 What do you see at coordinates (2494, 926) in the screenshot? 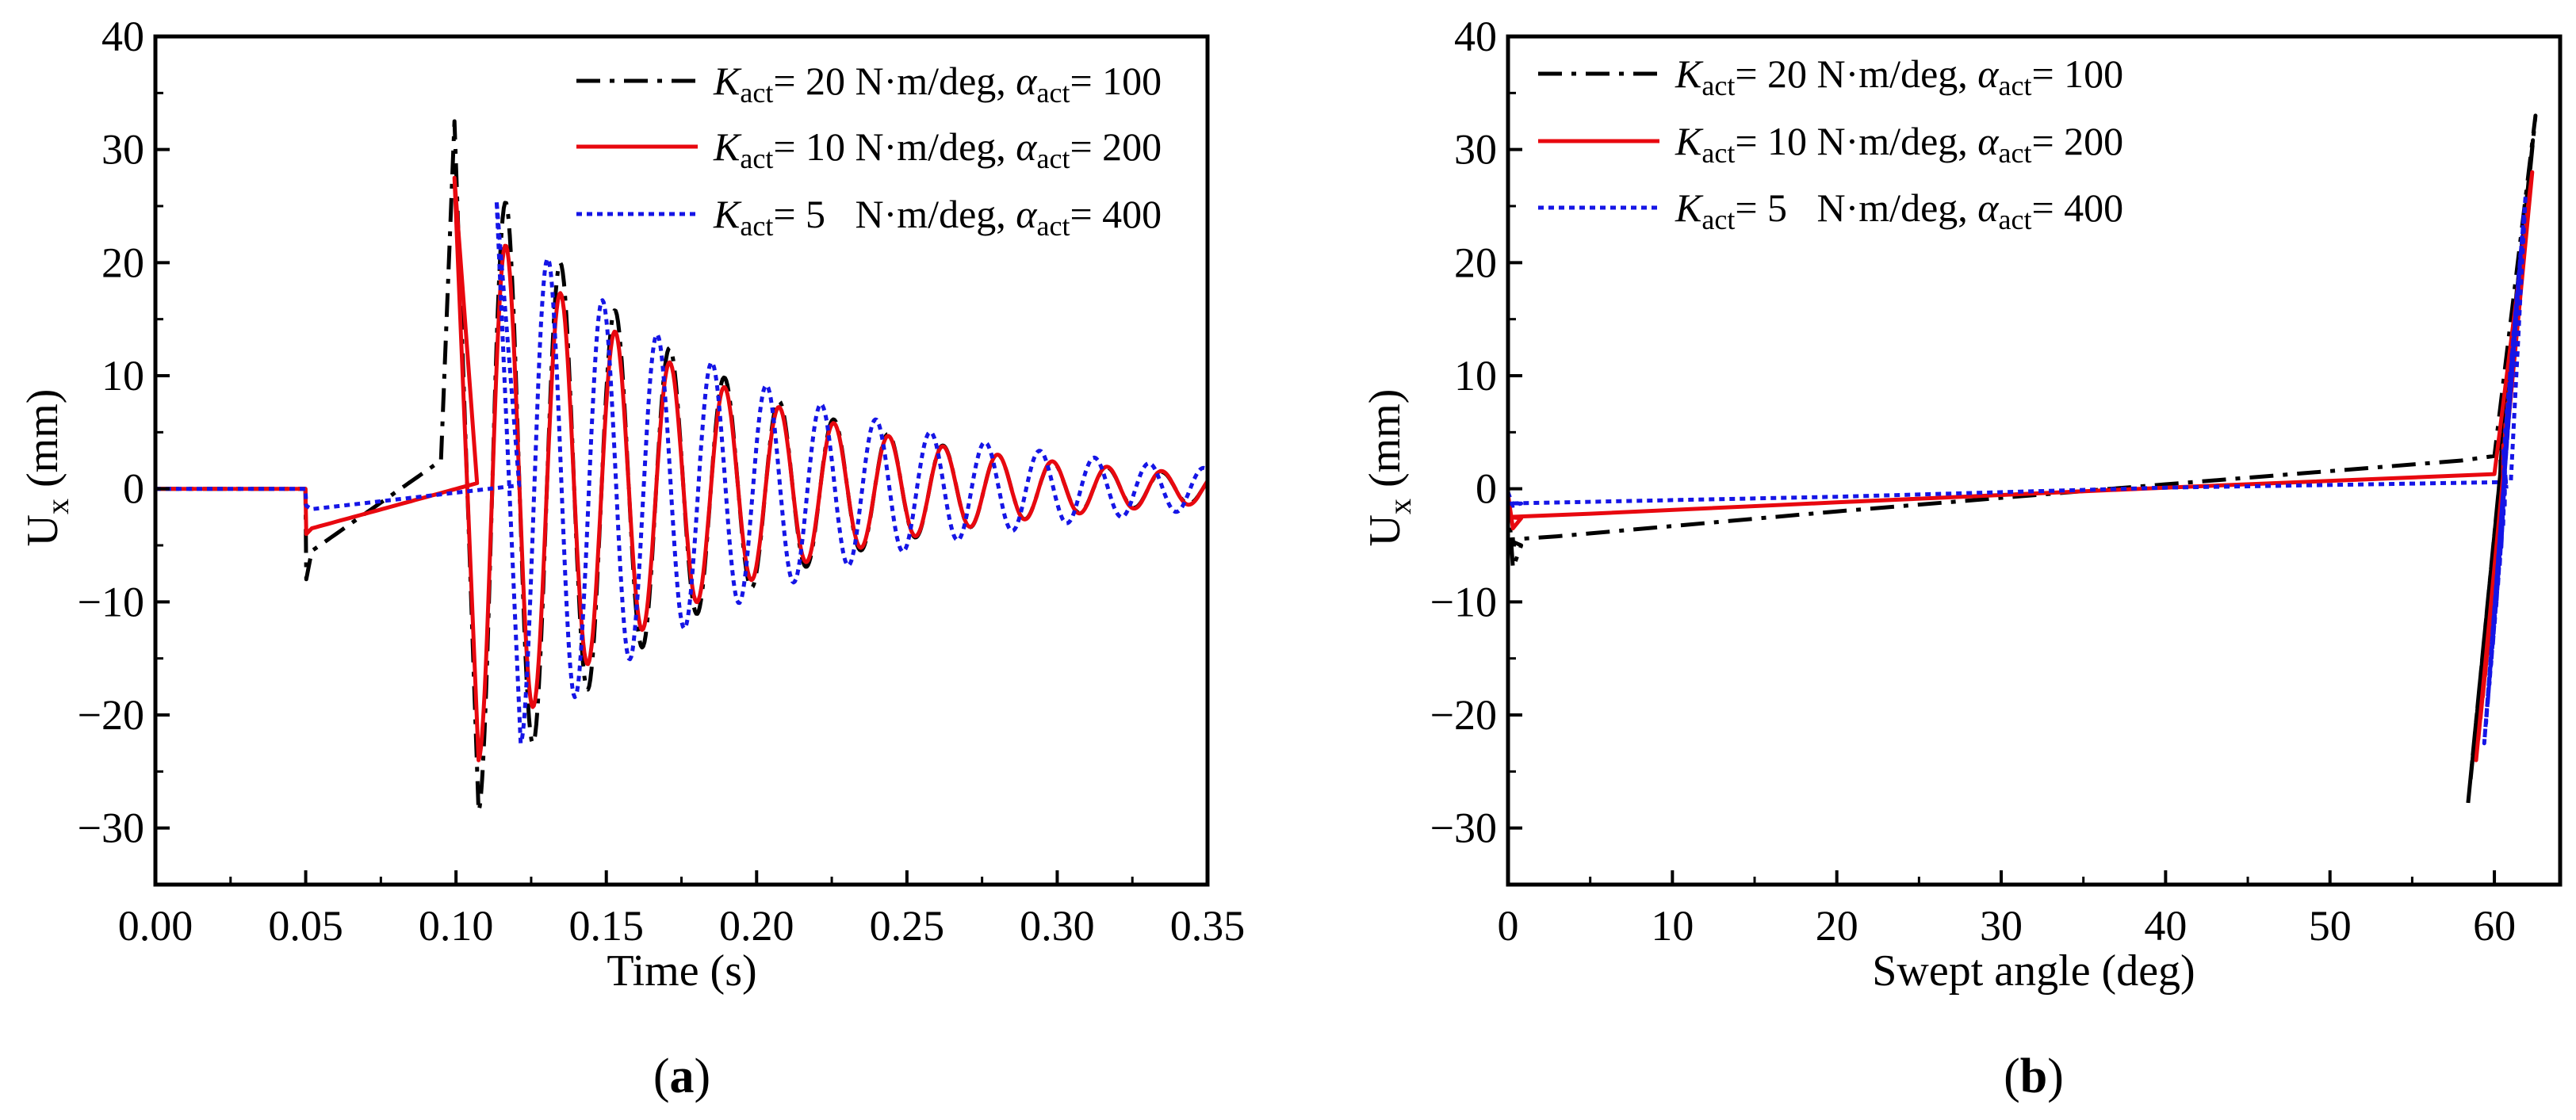
I see `x-tick-label: 60` at bounding box center [2494, 926].